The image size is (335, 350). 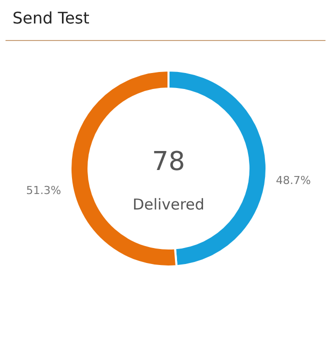 What do you see at coordinates (168, 205) in the screenshot?
I see `text: Delivered` at bounding box center [168, 205].